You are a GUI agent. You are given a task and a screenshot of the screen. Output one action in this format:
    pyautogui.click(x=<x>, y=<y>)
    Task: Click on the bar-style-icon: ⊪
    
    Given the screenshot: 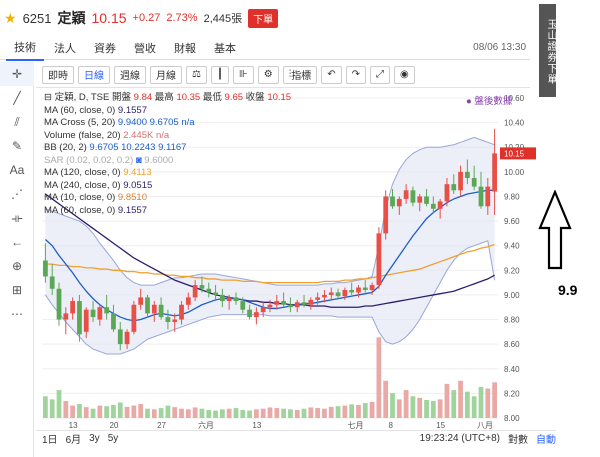 What is the action you would take?
    pyautogui.click(x=243, y=74)
    